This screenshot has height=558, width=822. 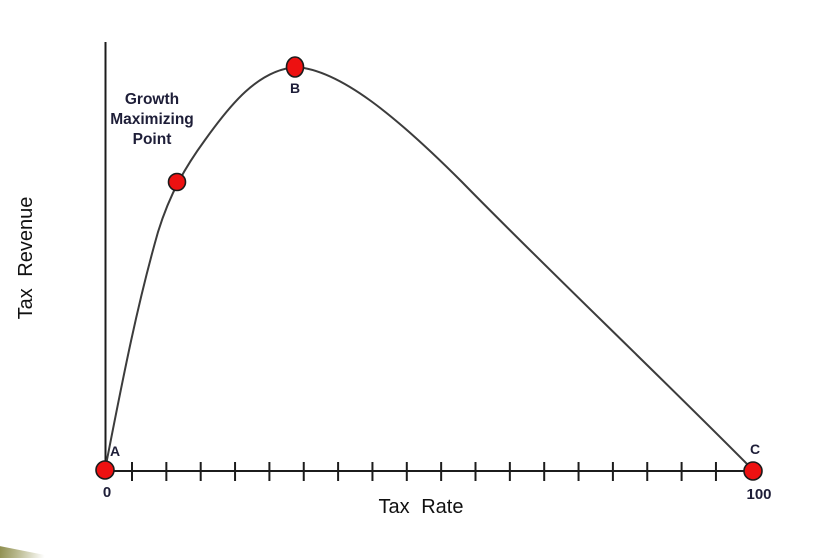 What do you see at coordinates (115, 451) in the screenshot?
I see `point-a-label: A` at bounding box center [115, 451].